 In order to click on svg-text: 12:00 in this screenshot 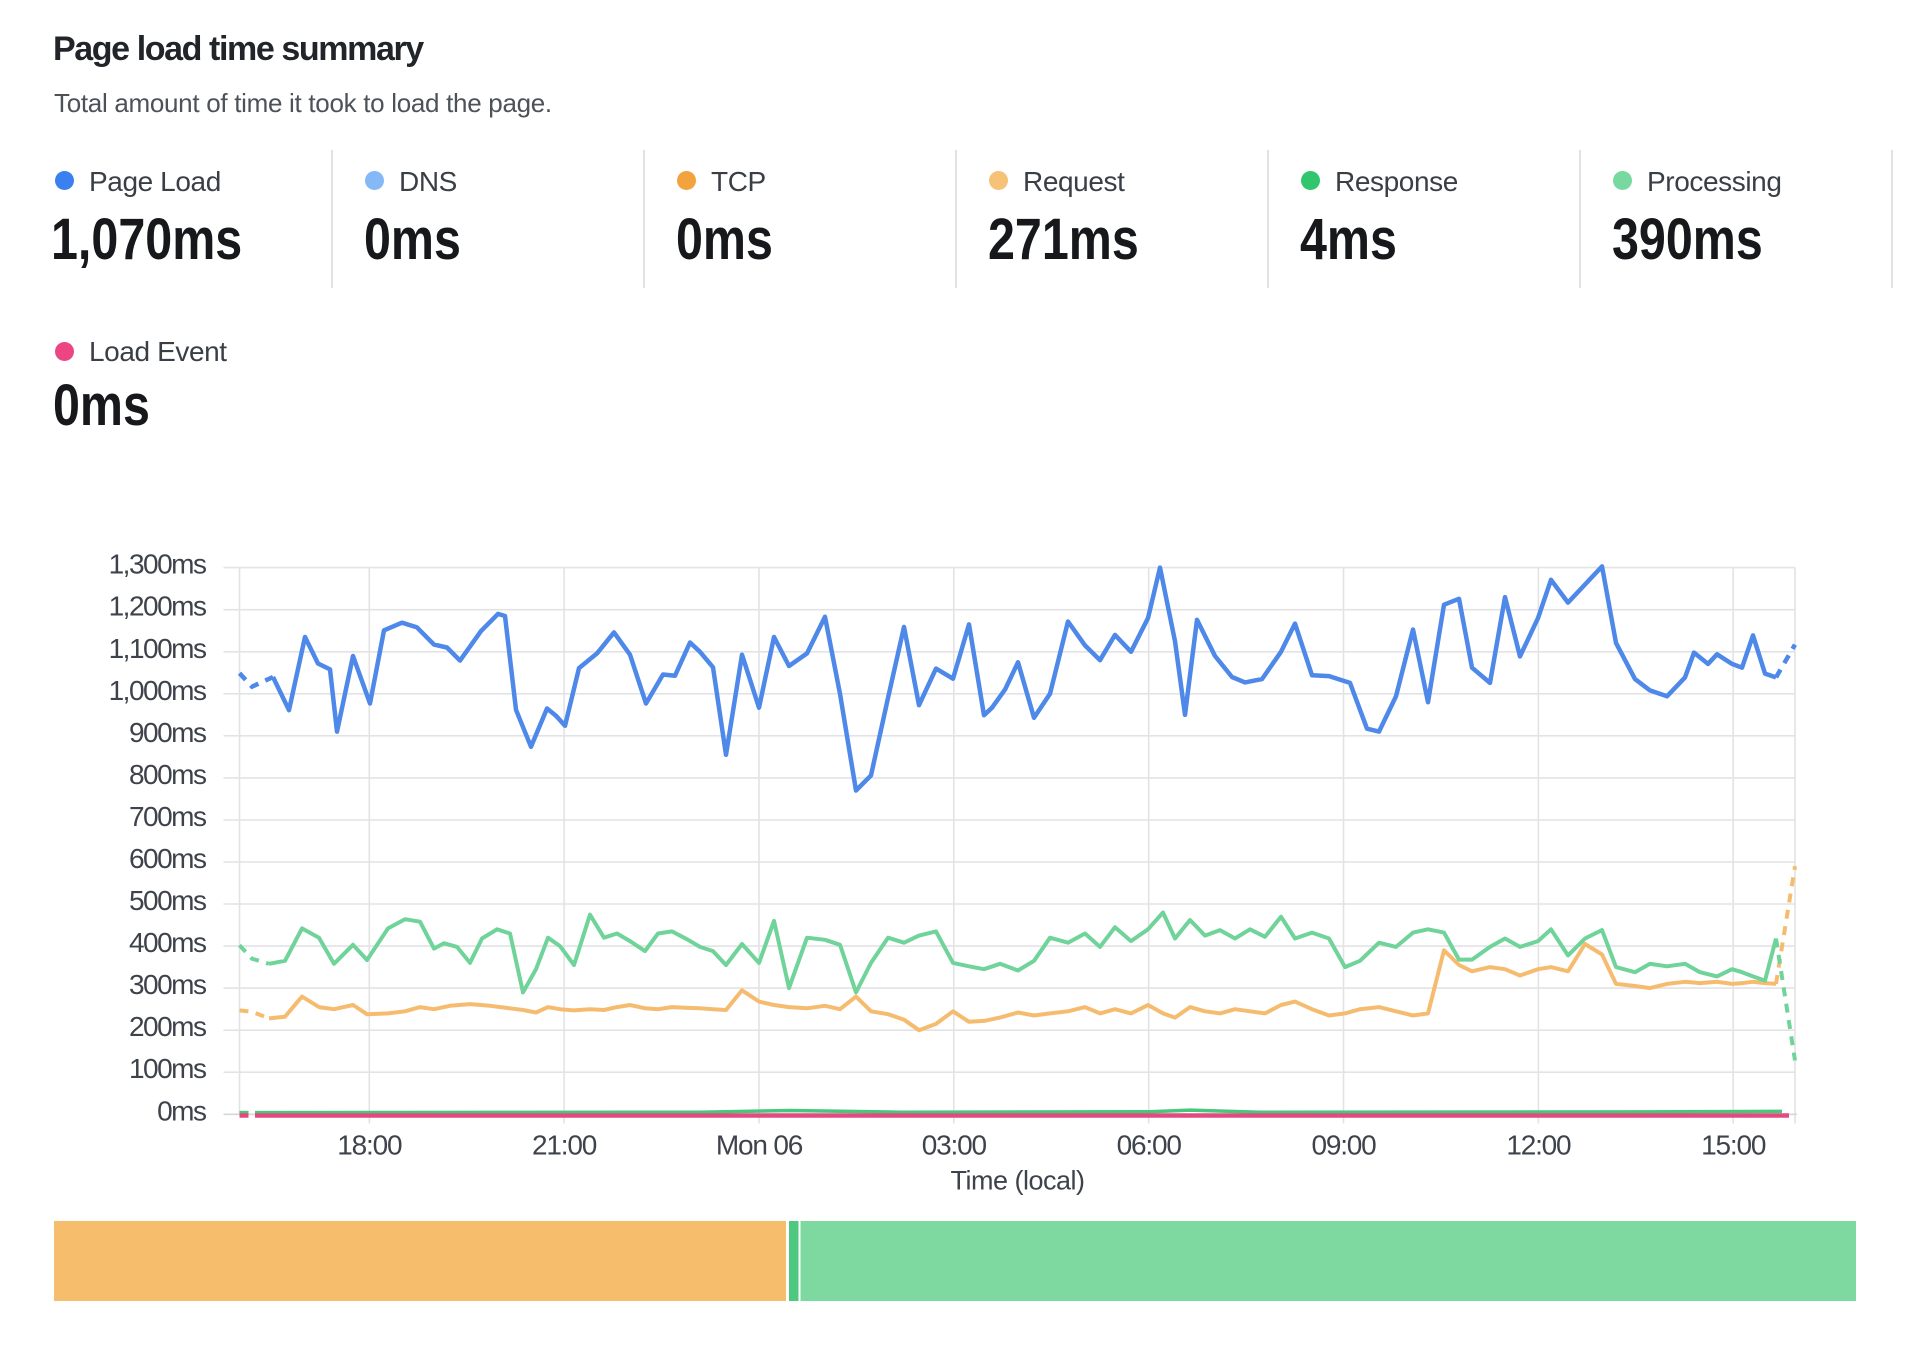, I will do `click(1538, 1145)`.